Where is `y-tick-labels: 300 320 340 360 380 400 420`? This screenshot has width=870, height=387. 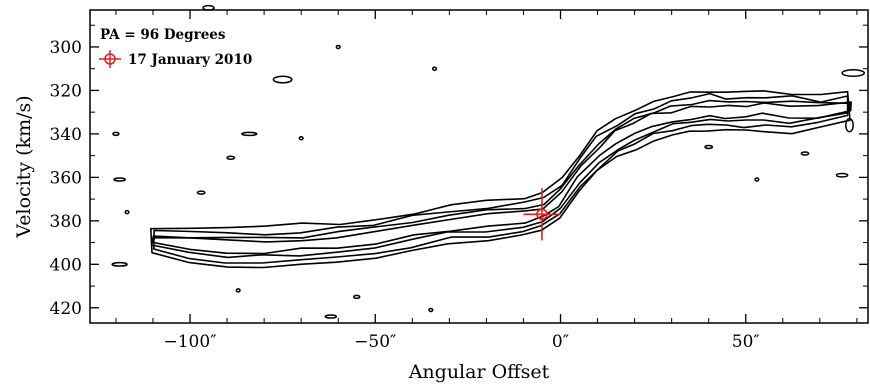
y-tick-labels: 300 320 340 360 380 400 420 is located at coordinates (66, 178).